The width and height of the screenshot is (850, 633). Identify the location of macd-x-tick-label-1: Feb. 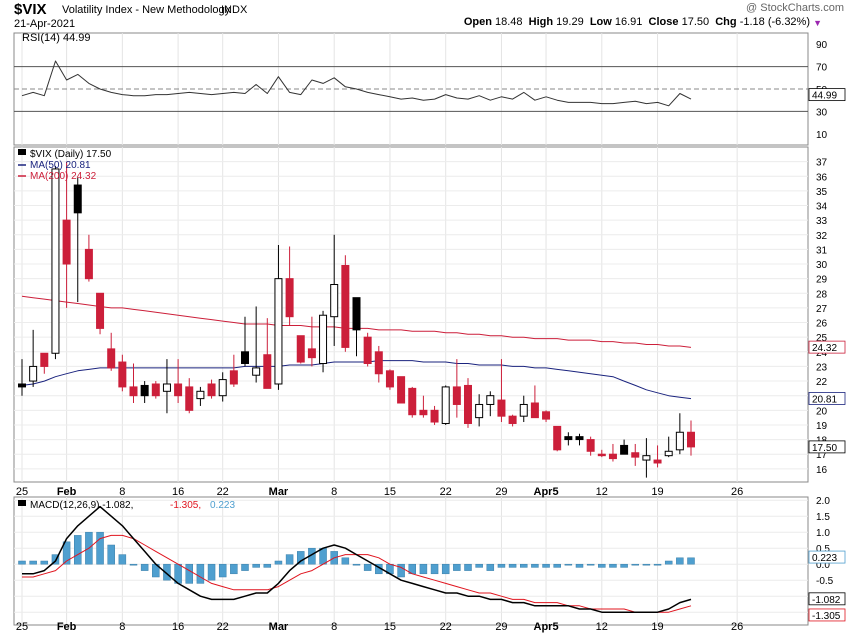
(67, 627).